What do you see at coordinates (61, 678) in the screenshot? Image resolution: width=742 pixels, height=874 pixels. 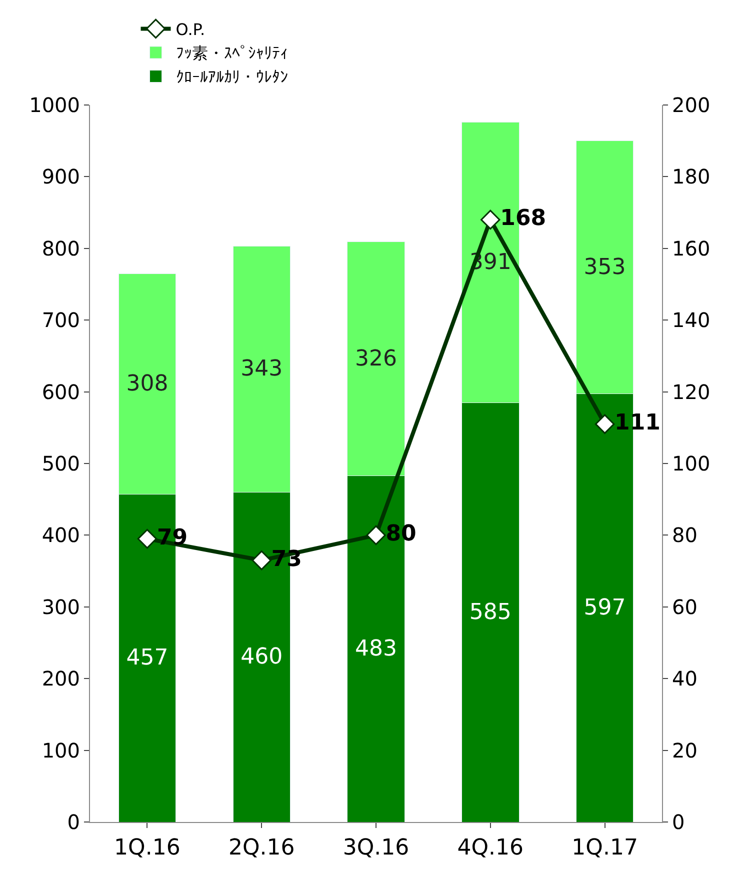 I see `y-tick-label: 200` at bounding box center [61, 678].